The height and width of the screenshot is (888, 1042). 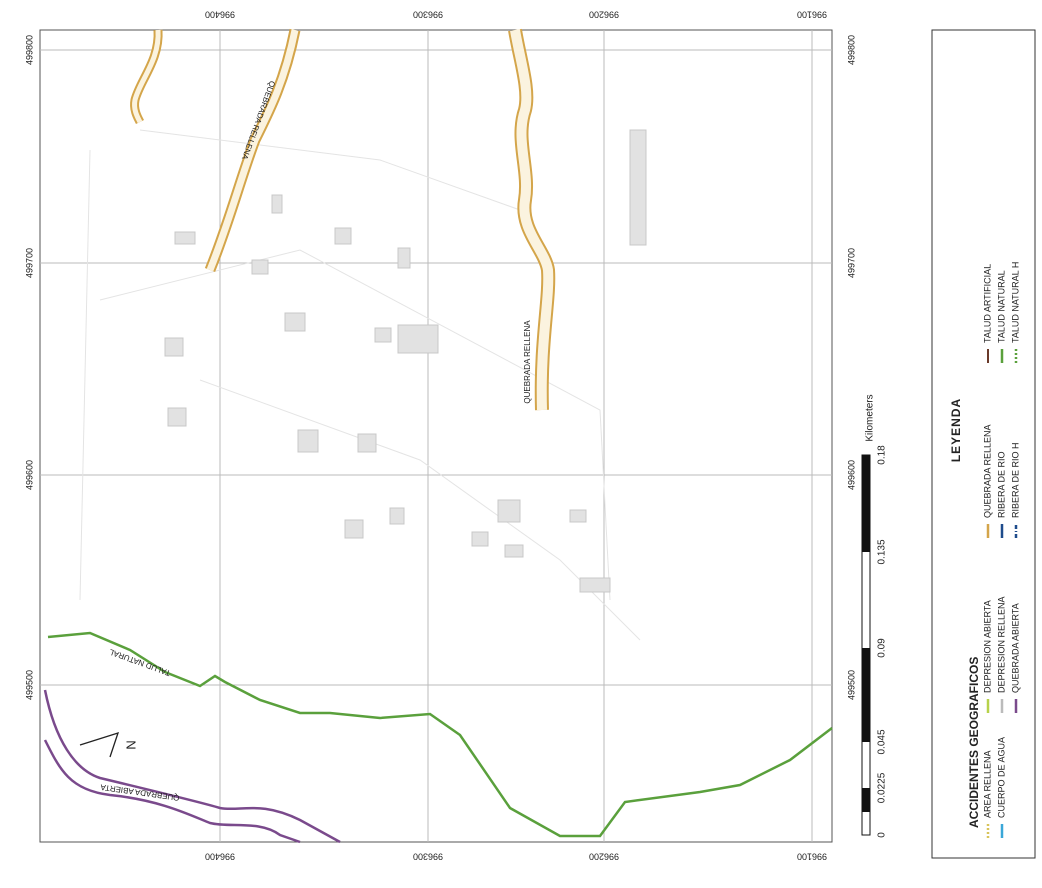 What do you see at coordinates (131, 744) in the screenshot?
I see `north-label: N` at bounding box center [131, 744].